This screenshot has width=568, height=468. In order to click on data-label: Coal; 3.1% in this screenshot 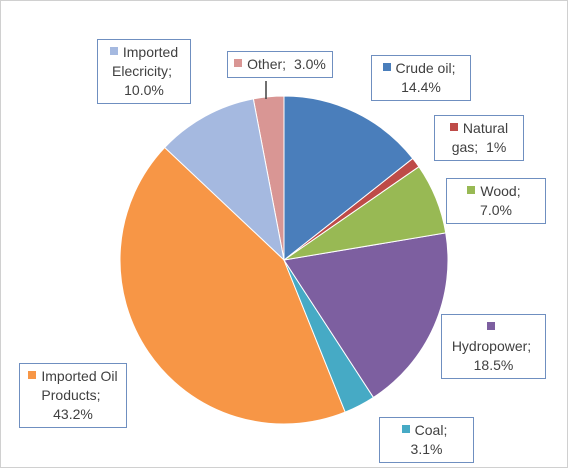, I will do `click(426, 440)`.